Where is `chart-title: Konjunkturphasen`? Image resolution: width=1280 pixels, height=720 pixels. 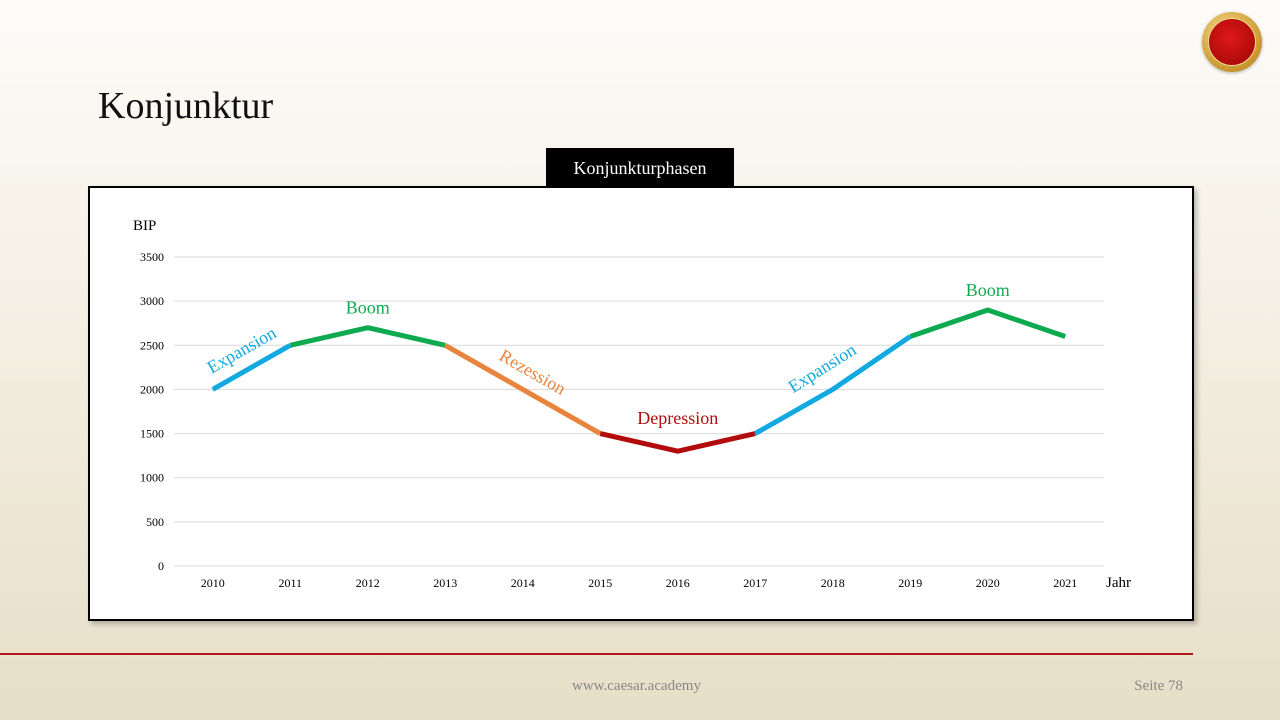 chart-title: Konjunkturphasen is located at coordinates (640, 167).